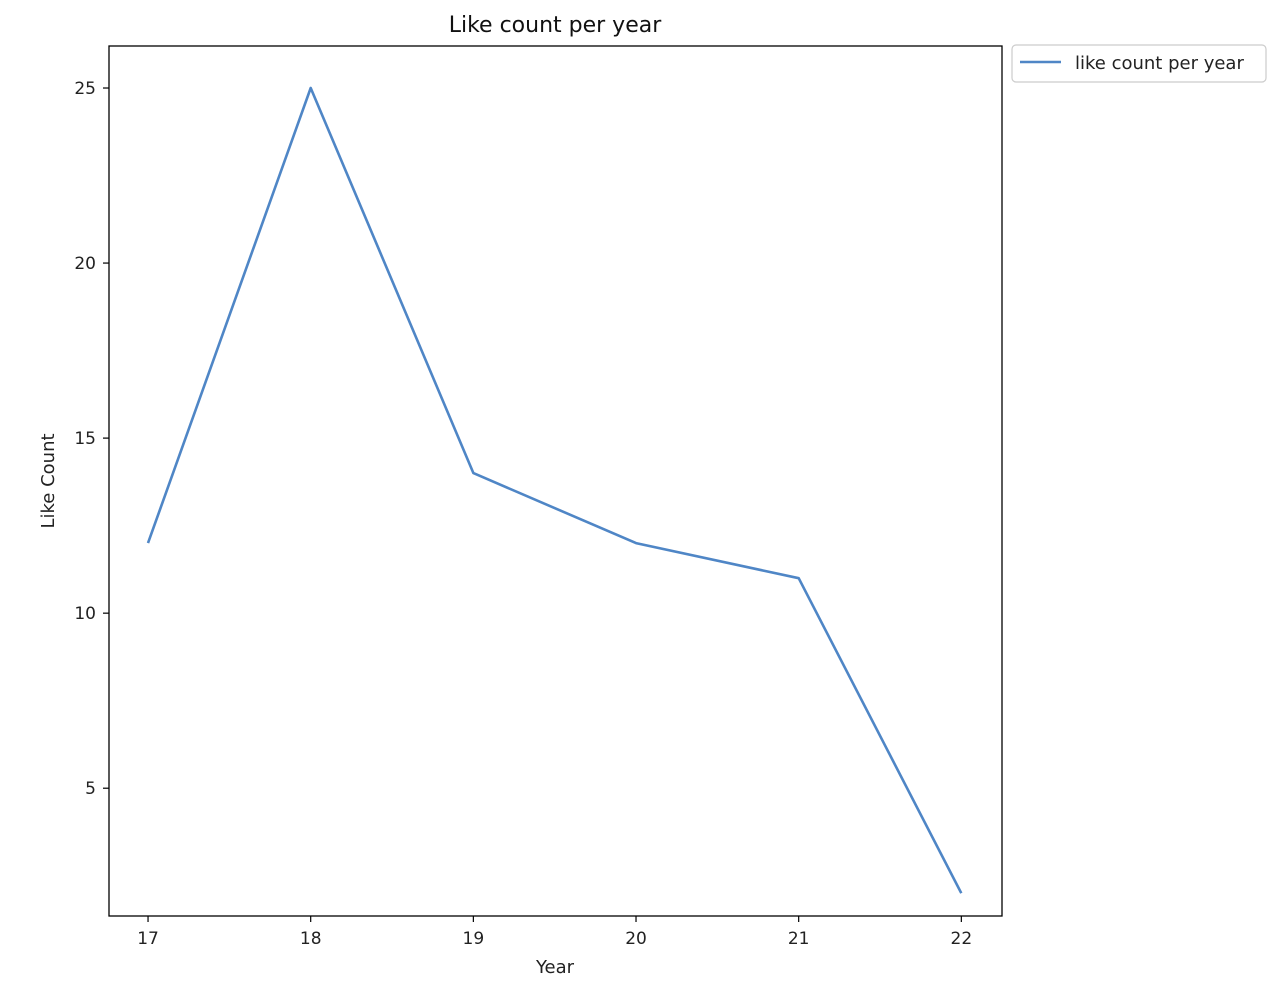 This screenshot has width=1278, height=986. Describe the element at coordinates (962, 939) in the screenshot. I see `x-tick-label: 22` at that location.